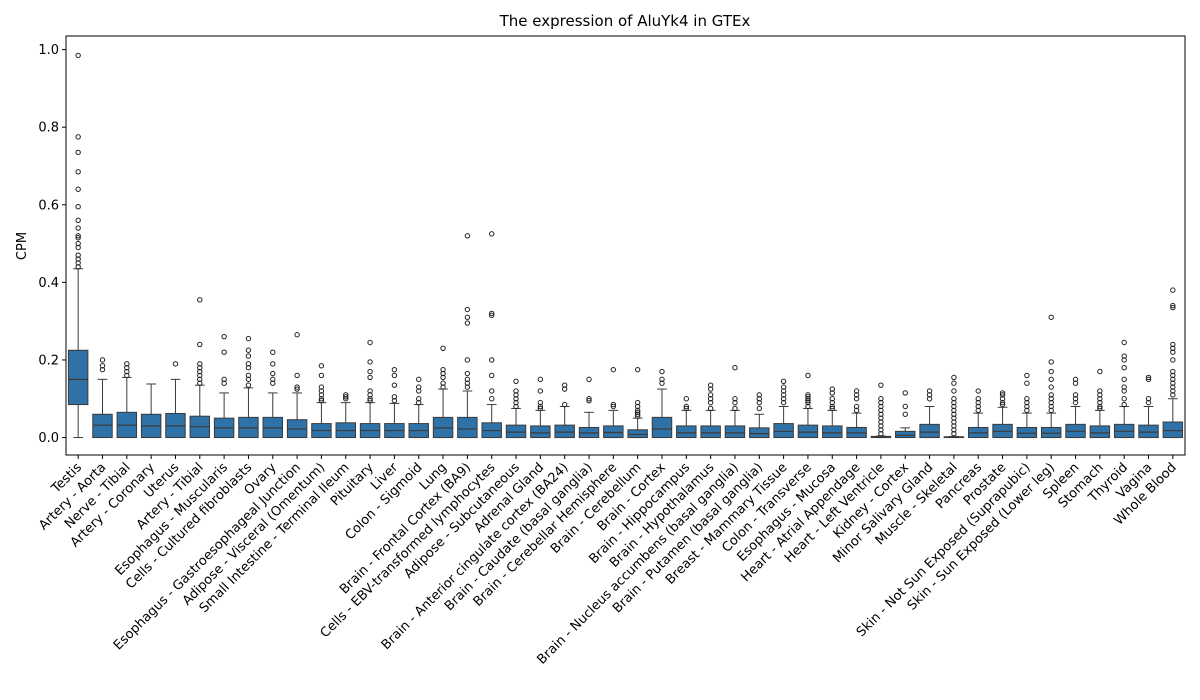 The width and height of the screenshot is (1200, 700). Describe the element at coordinates (48, 438) in the screenshot. I see `y-tick-label: 0.0` at that location.